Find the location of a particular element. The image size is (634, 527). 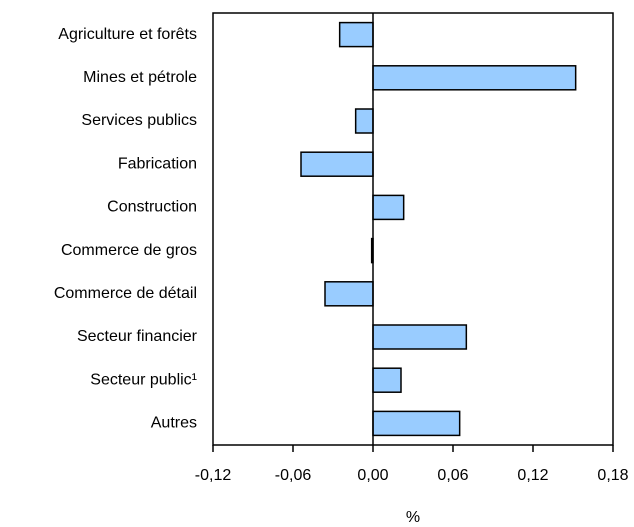

y-tick-label: Autres is located at coordinates (174, 423).